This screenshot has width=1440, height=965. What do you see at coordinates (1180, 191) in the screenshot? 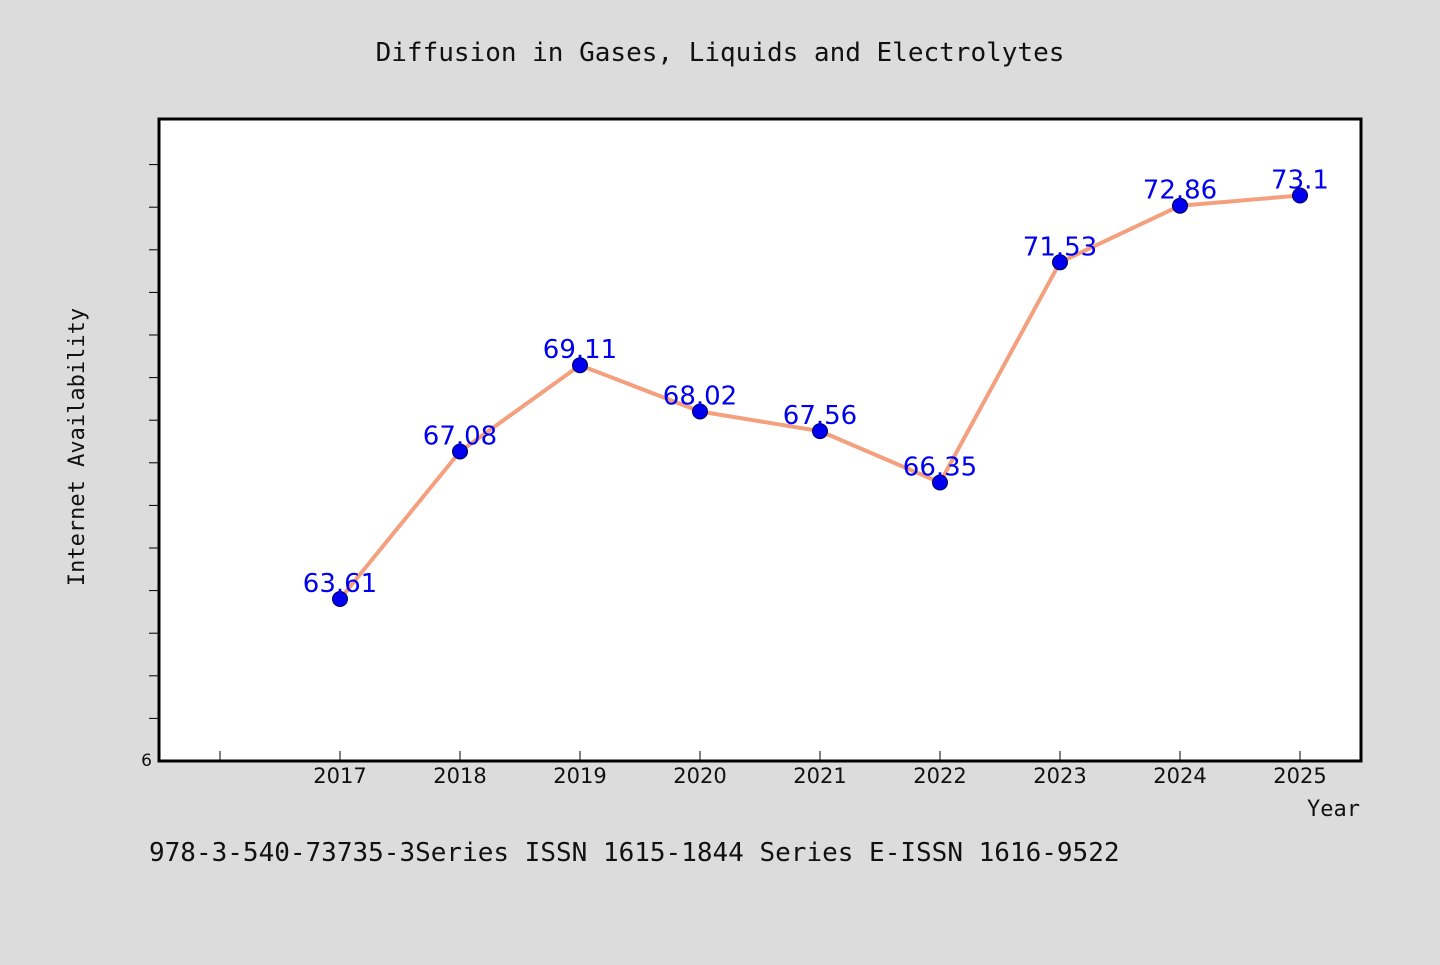
I see `data-label: 72.86` at bounding box center [1180, 191].